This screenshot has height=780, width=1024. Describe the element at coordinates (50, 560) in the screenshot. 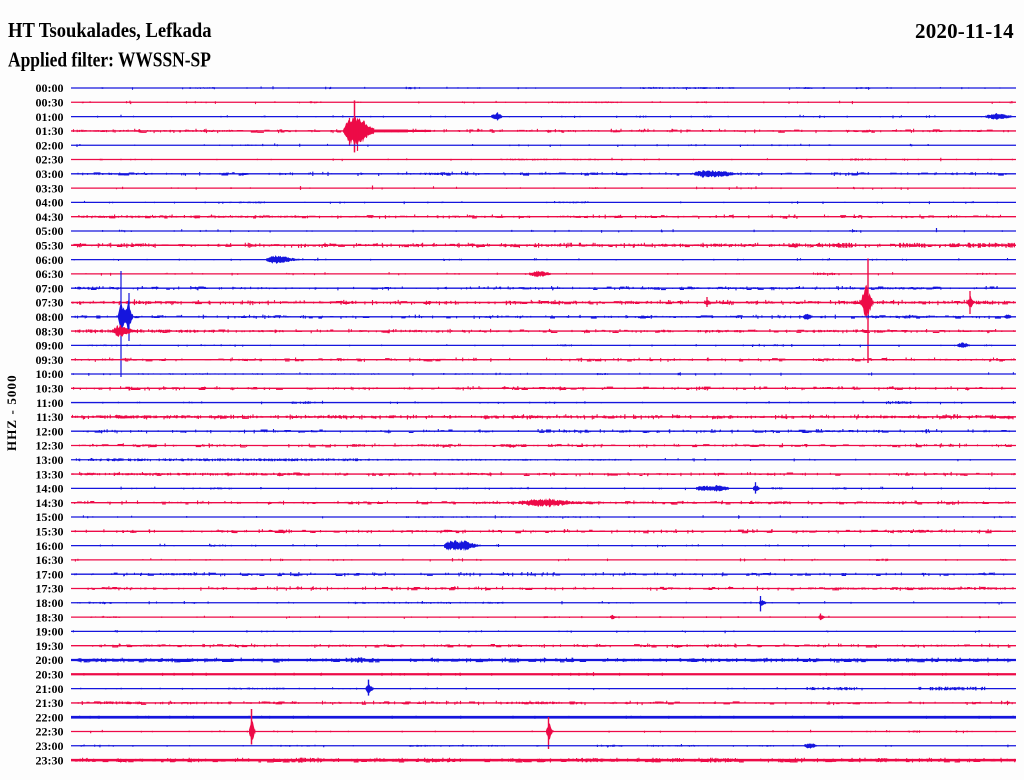

I see `svg-text: 16:30` at that location.